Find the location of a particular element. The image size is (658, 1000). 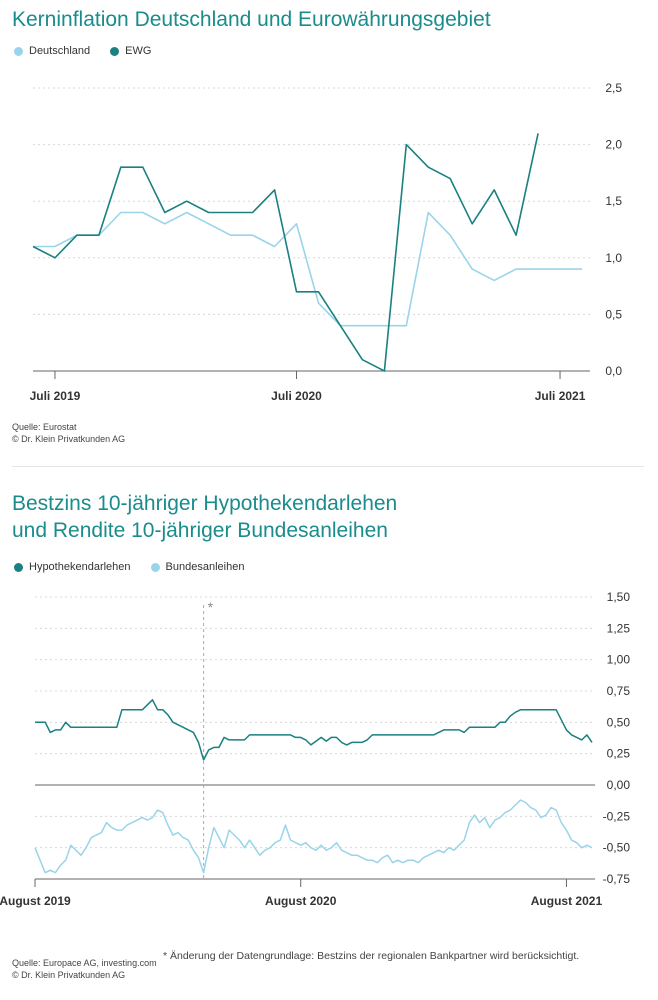

y-tick-label: 0,50 is located at coordinates (619, 722).